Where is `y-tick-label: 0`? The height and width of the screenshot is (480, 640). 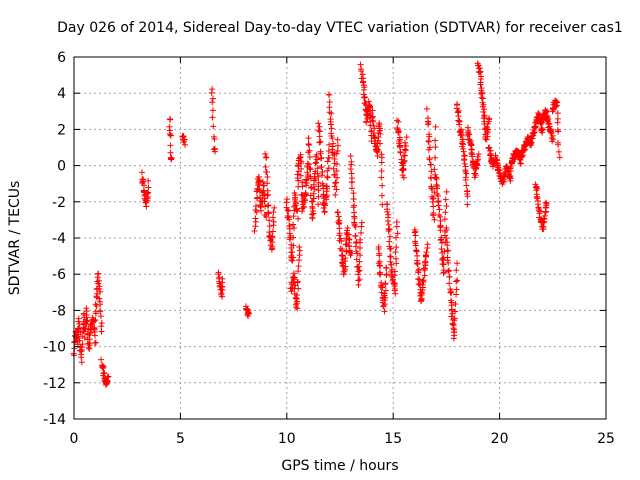 y-tick-label: 0 is located at coordinates (61, 167).